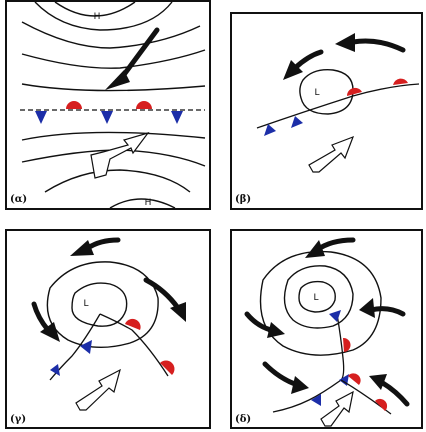 This screenshot has height=432, width=426. Describe the element at coordinates (18, 199) in the screenshot. I see `panel-label: (α)` at that location.